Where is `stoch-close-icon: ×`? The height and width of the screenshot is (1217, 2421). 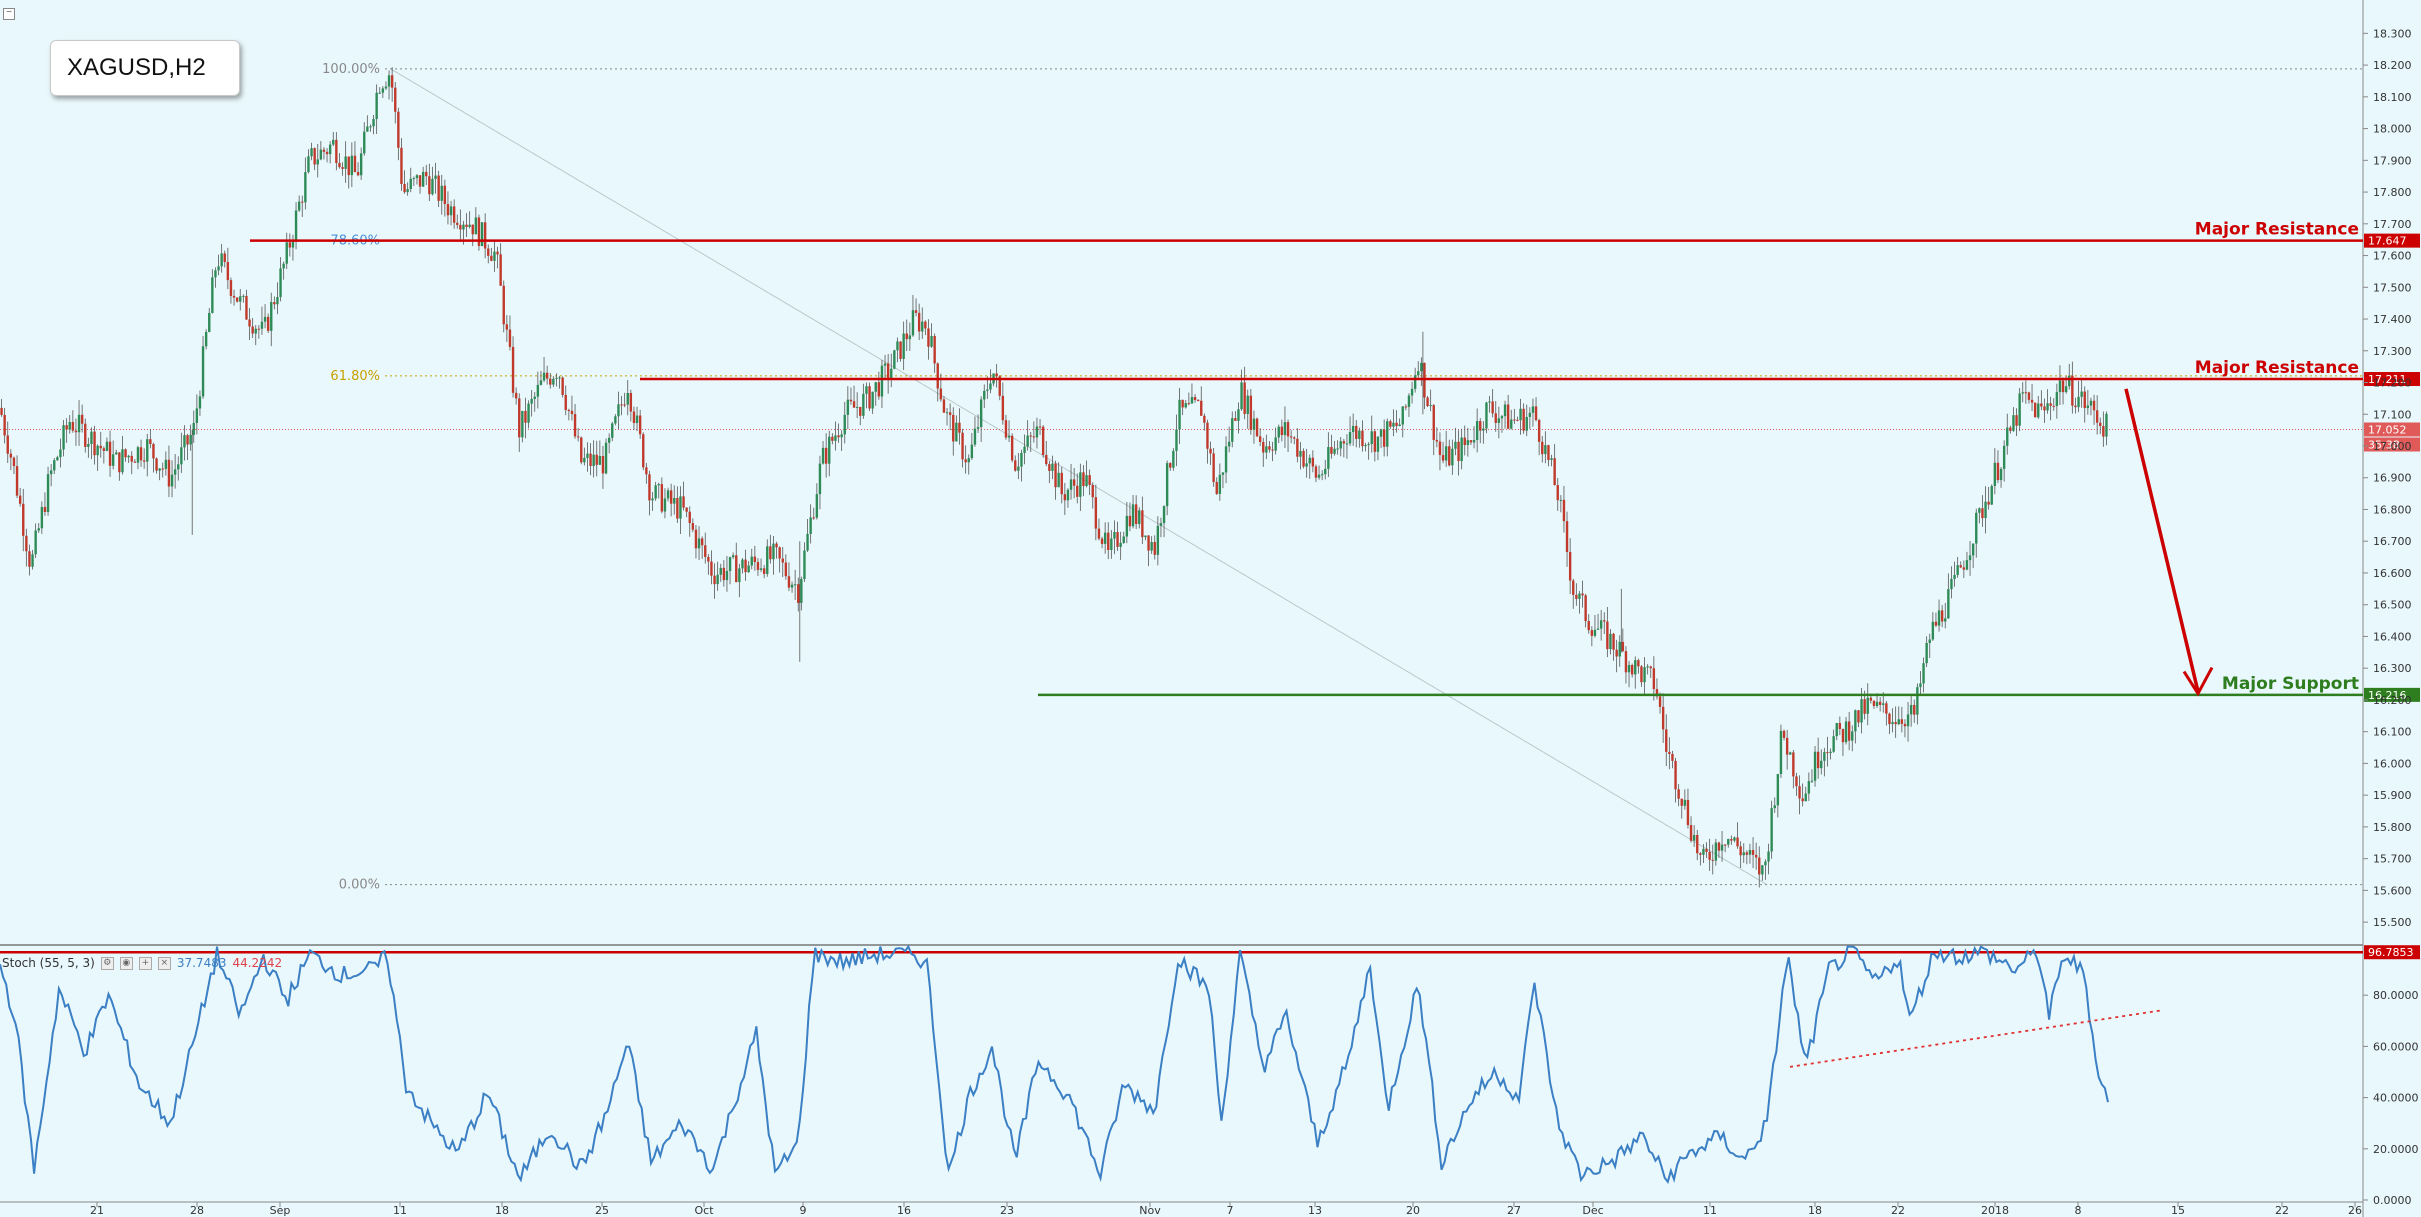
stoch-close-icon: × is located at coordinates (164, 963).